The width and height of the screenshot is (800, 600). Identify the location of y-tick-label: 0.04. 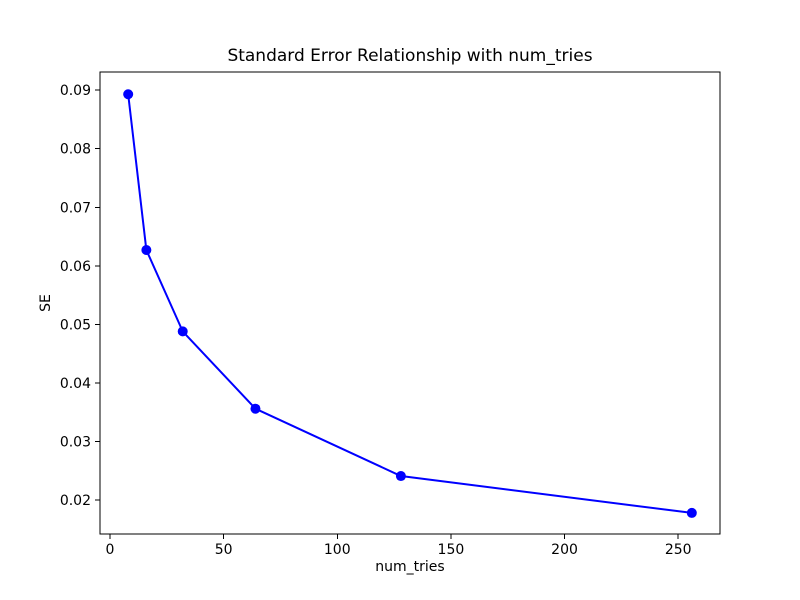
(75, 384).